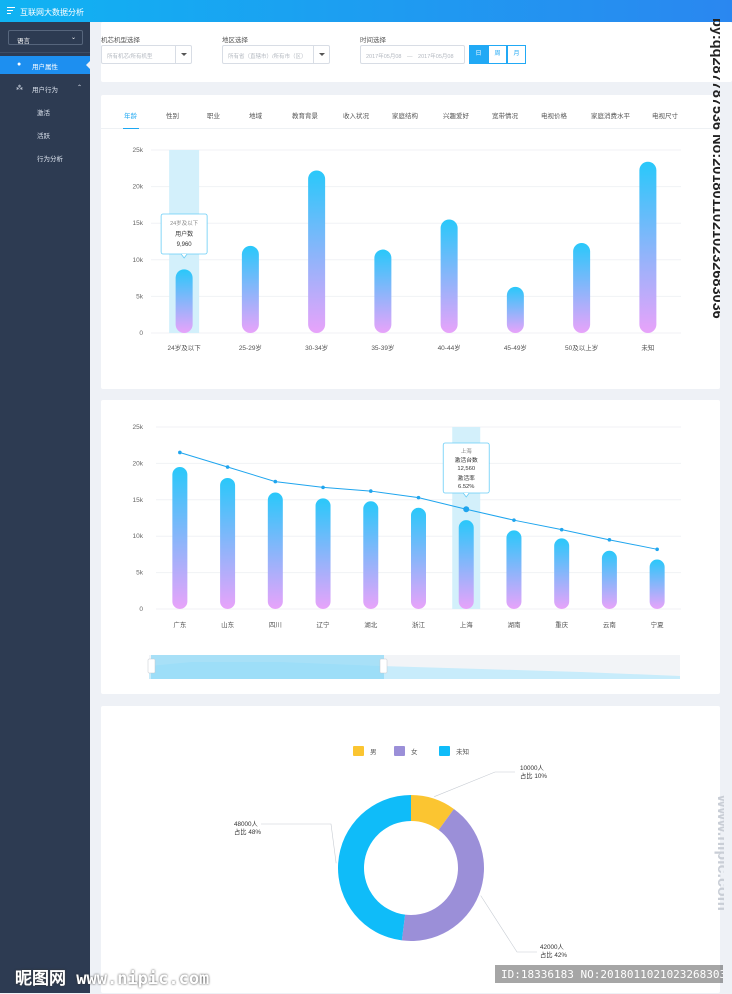 The image size is (732, 994). I want to click on tab-broadband: 宽带情况, so click(505, 116).